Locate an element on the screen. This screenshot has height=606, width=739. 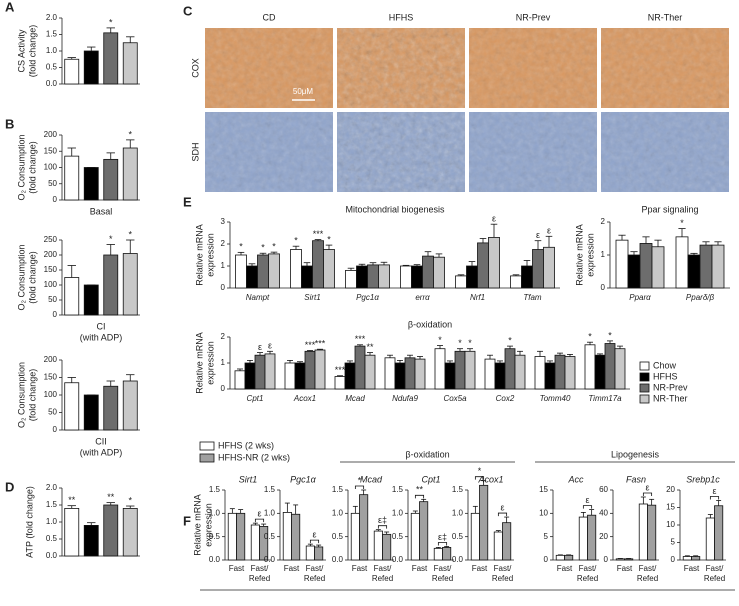
legend-label: NR-Prev is located at coordinates (670, 387).